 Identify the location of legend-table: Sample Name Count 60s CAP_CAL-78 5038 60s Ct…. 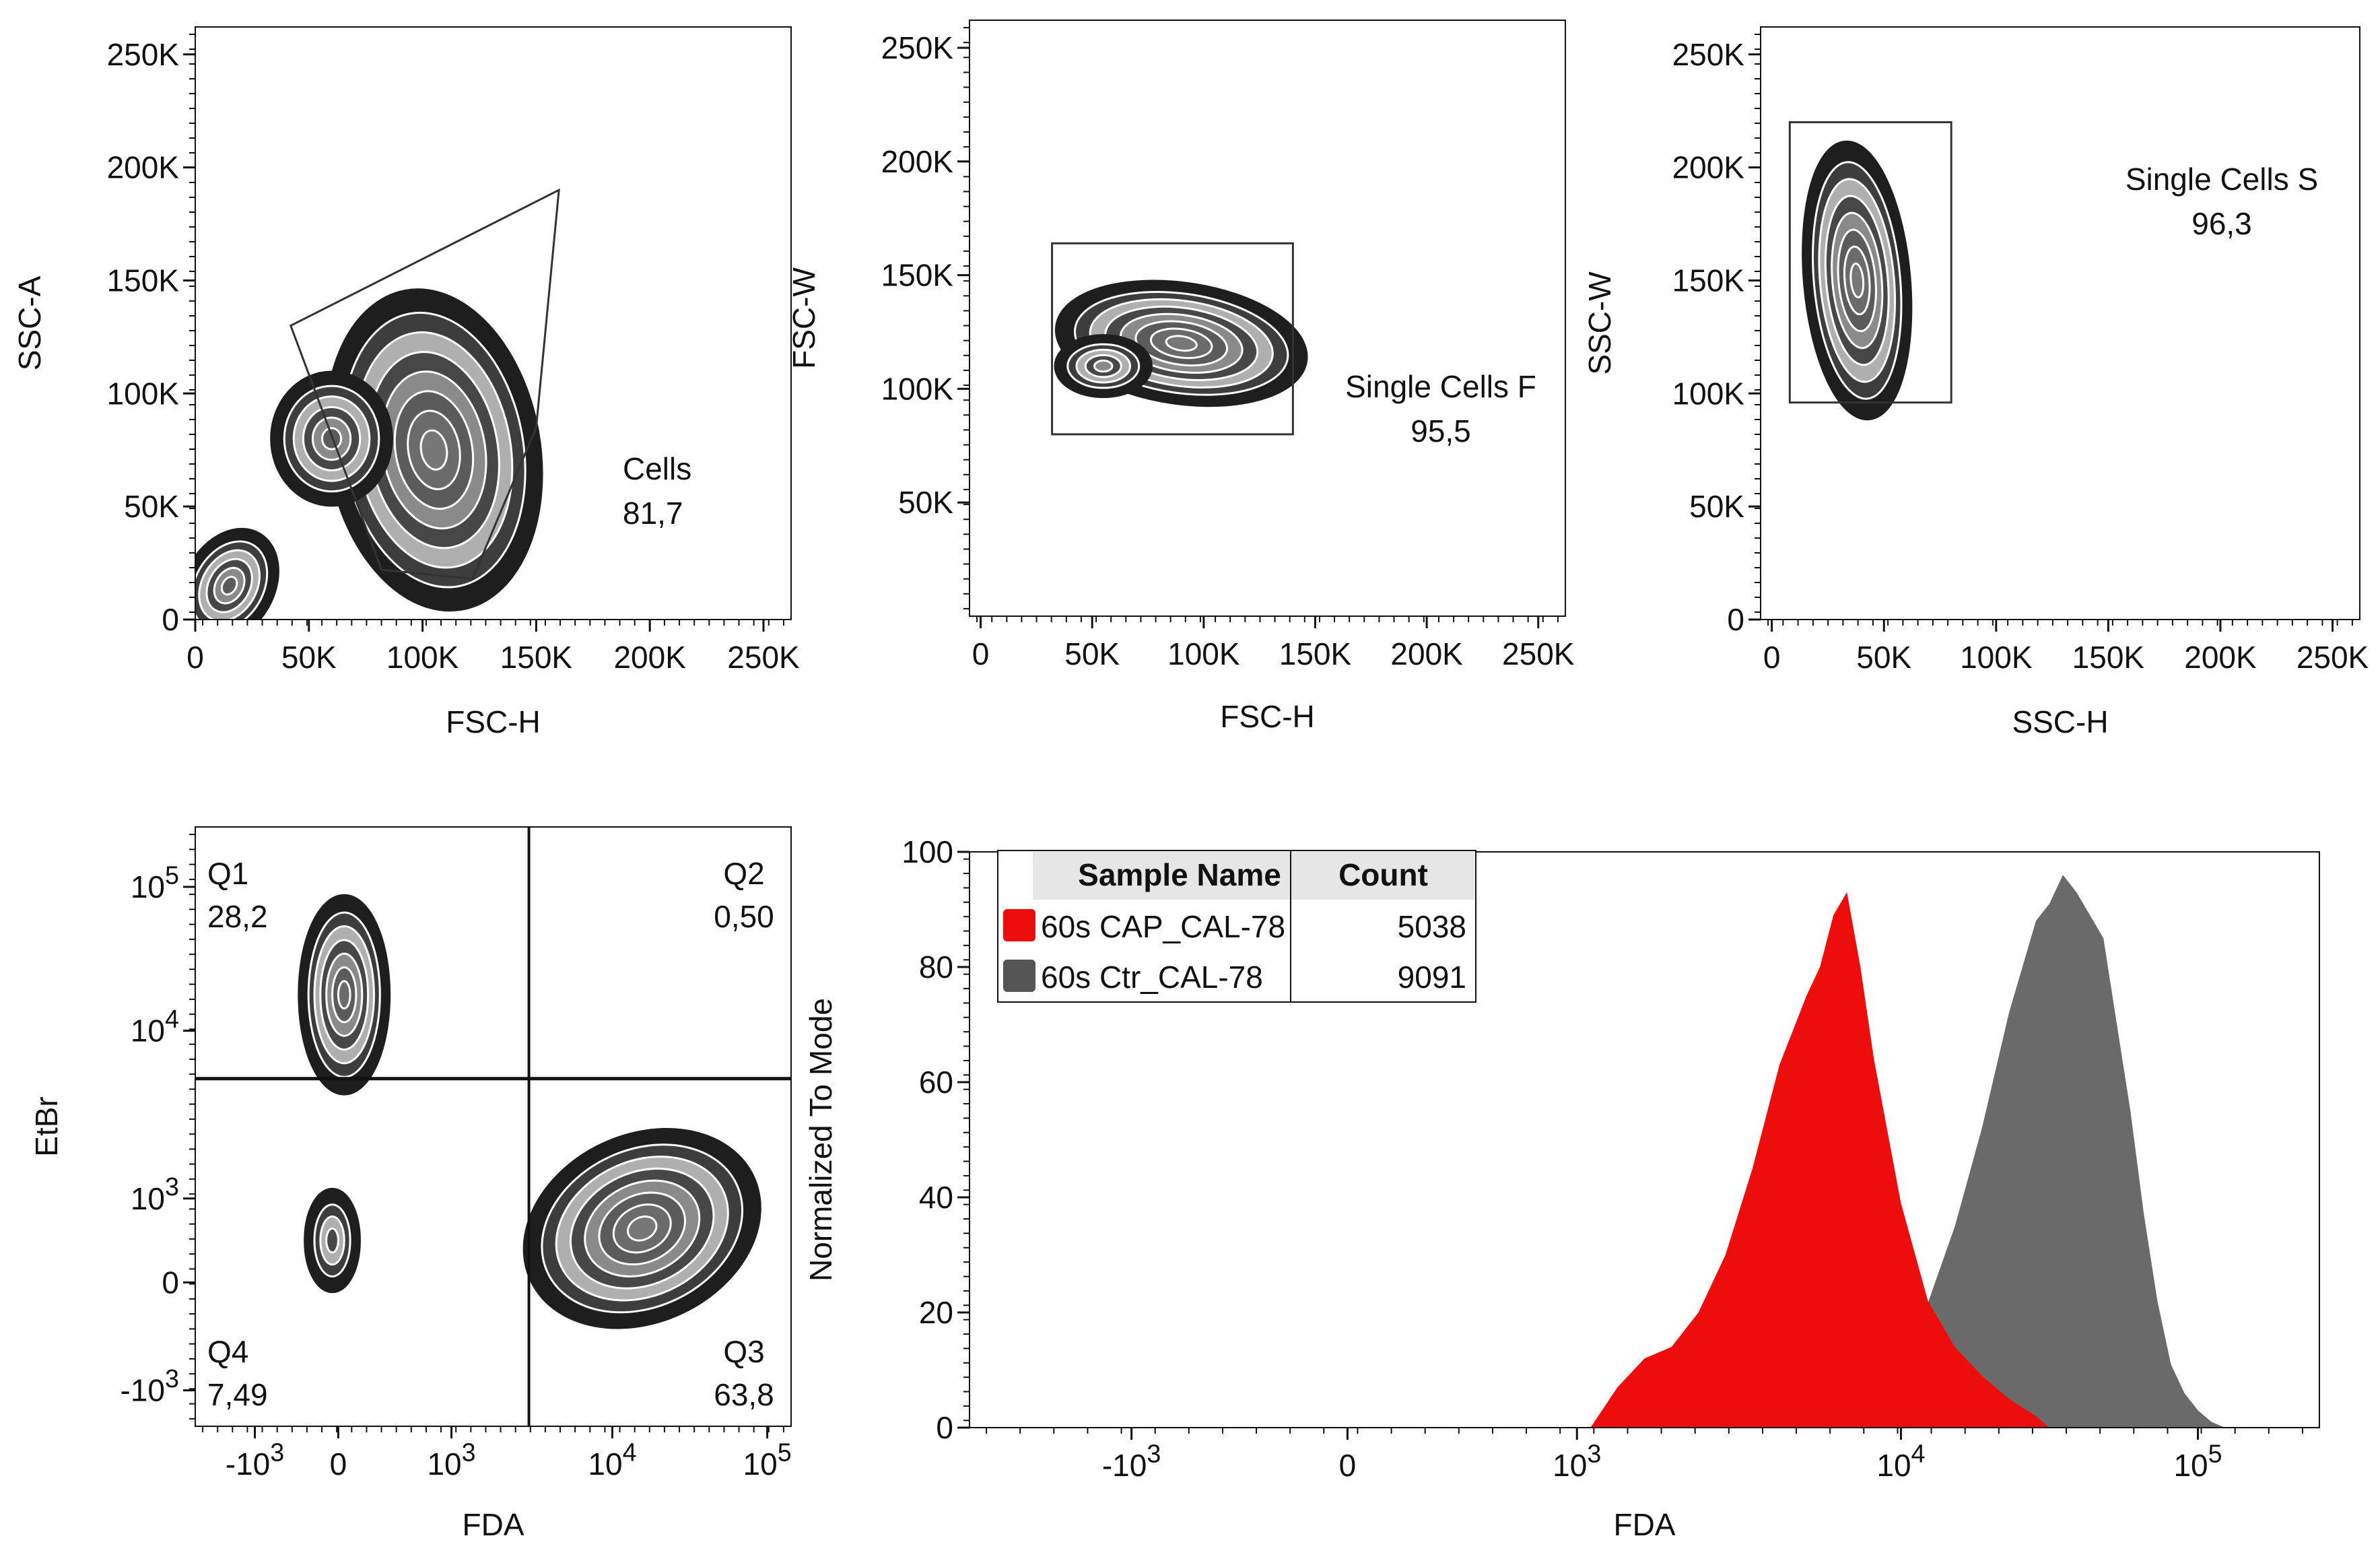
(1237, 926).